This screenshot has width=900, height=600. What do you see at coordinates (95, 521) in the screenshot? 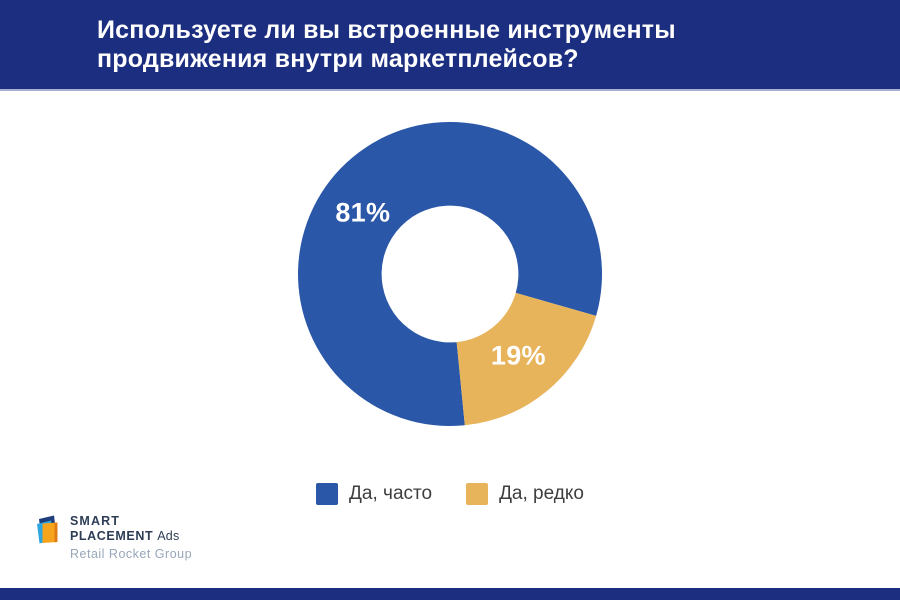
I see `logo-line-smart: SMART` at bounding box center [95, 521].